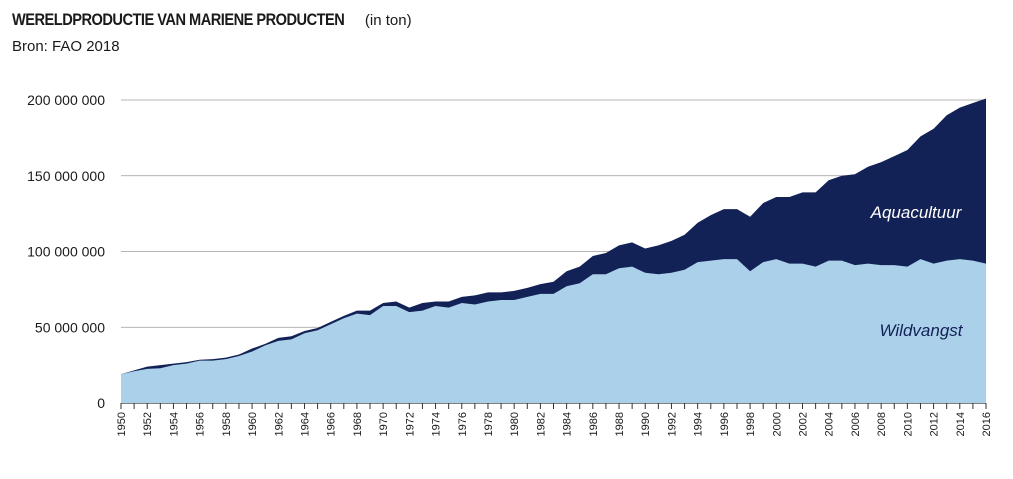 The image size is (1013, 479). What do you see at coordinates (70, 327) in the screenshot?
I see `y-tick-label: 50 000 000` at bounding box center [70, 327].